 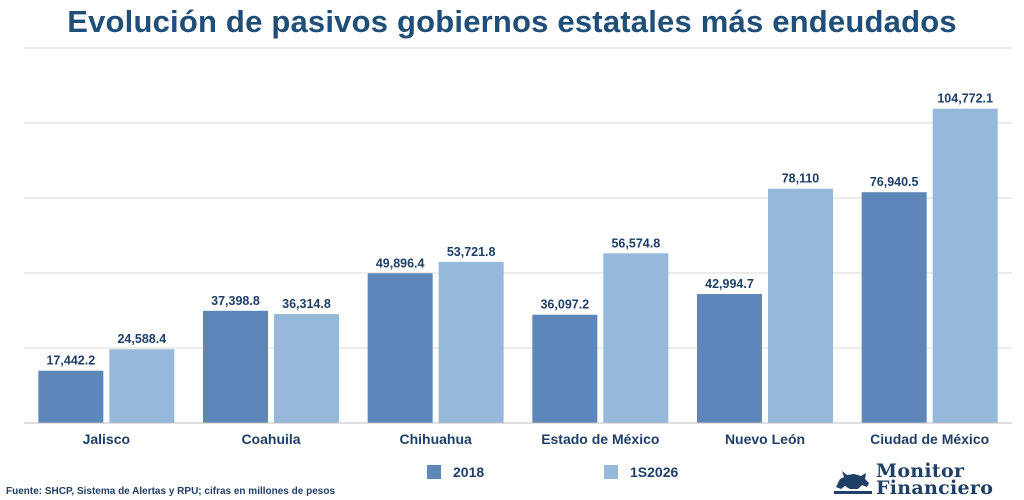 I want to click on legend-item-2018: 2018, so click(x=455, y=472).